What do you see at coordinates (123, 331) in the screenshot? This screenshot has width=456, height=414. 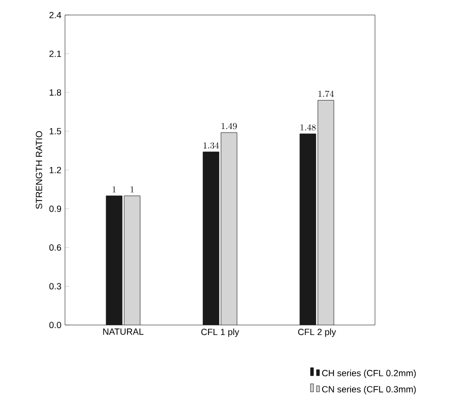 I see `x-tick-label: NATURAL` at bounding box center [123, 331].